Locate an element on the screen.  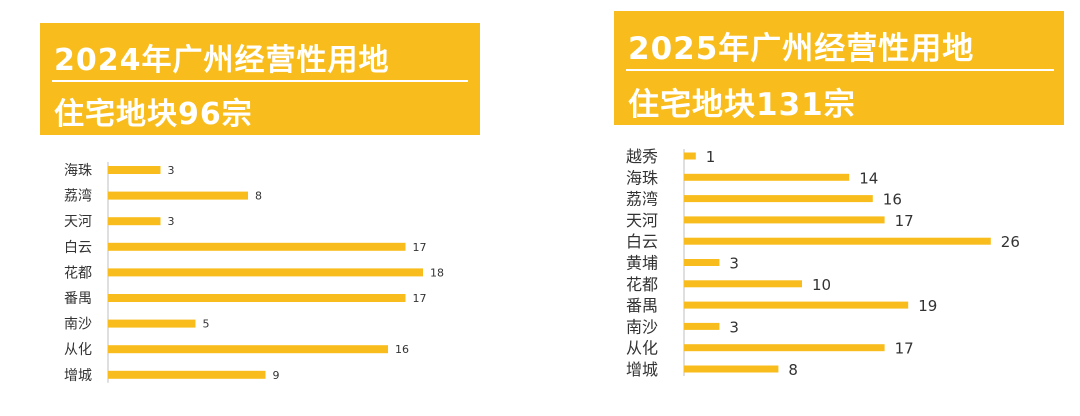
data-label: 10 is located at coordinates (821, 285).